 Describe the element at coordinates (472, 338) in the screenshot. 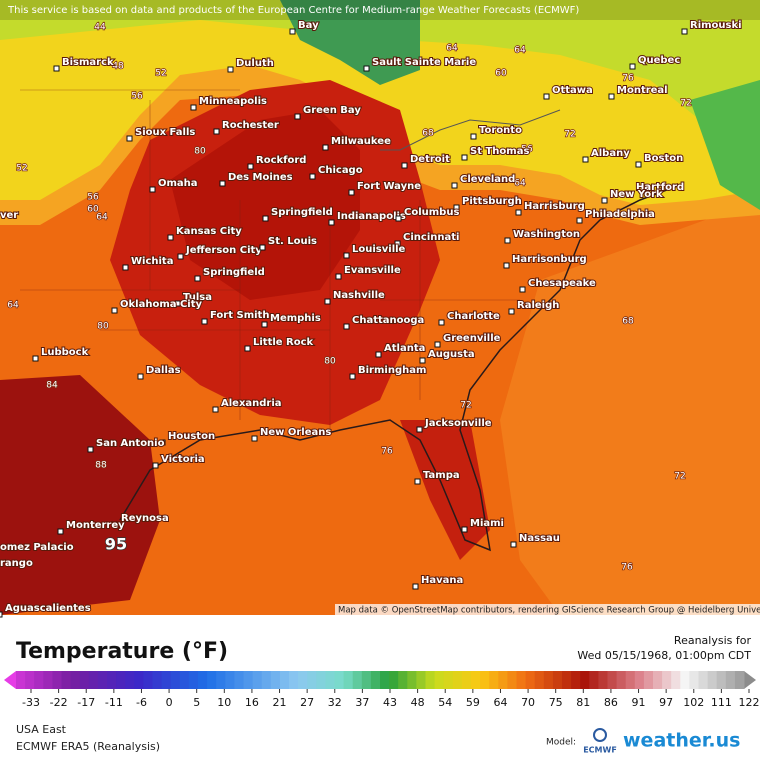

I see `city-label: Greenville` at that location.